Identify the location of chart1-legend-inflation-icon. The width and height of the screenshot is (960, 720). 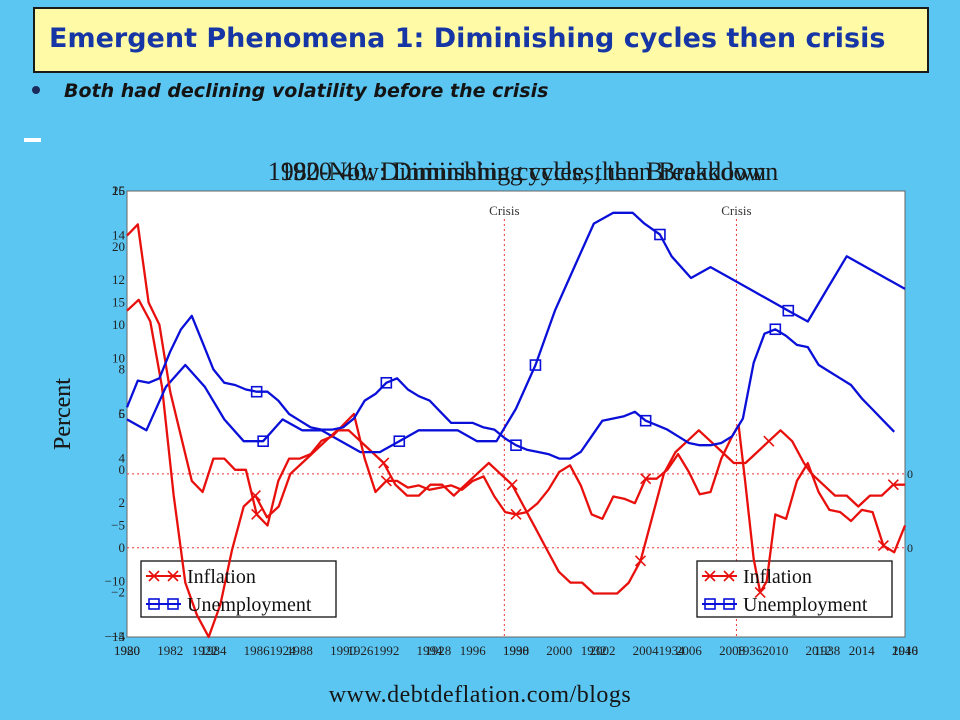
(154, 576).